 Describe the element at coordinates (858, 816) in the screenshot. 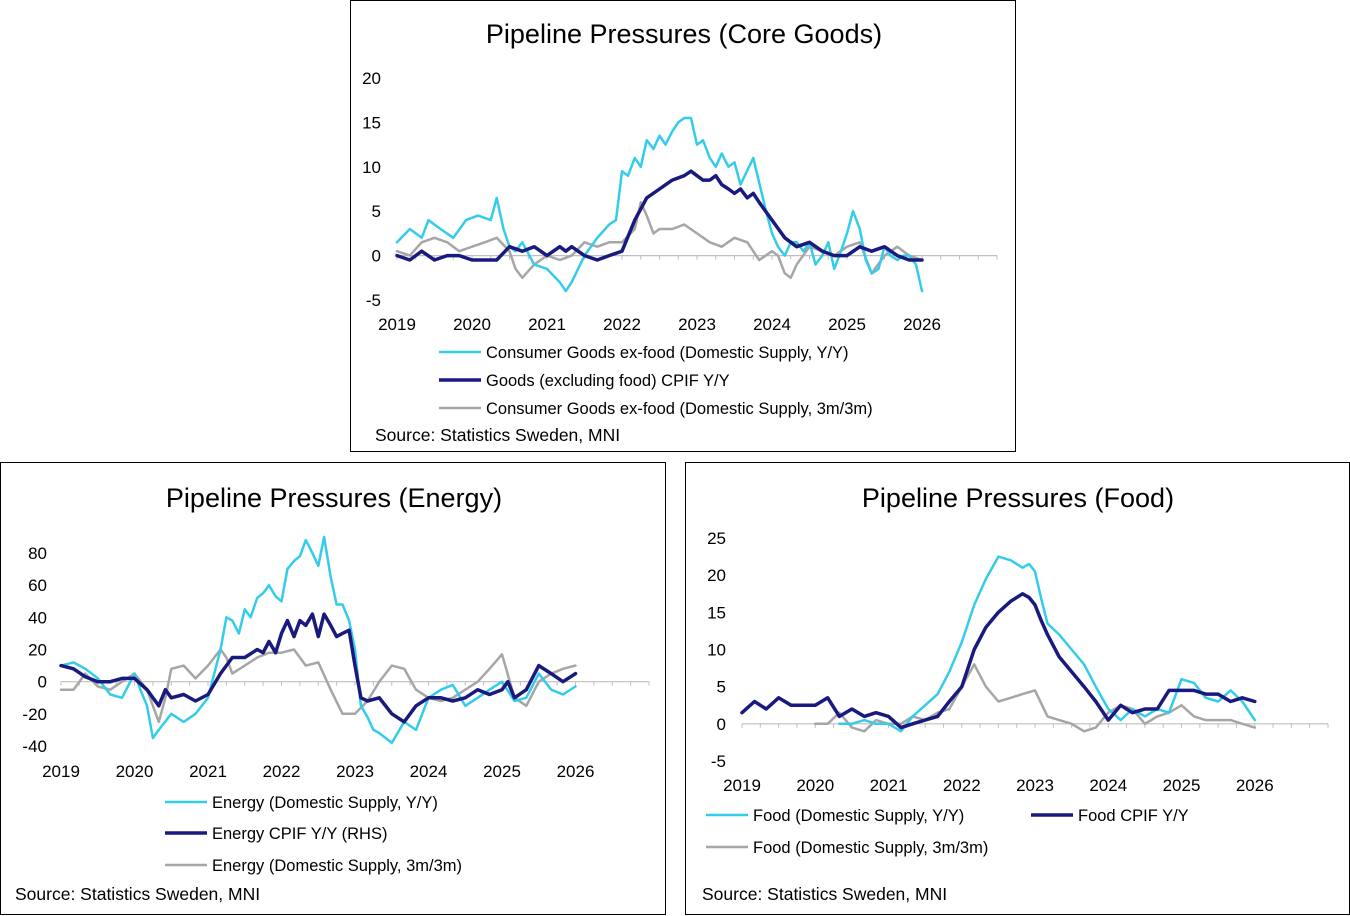

I see `legend-label-ds-yy: Food (Domestic Supply, Y/Y)` at that location.